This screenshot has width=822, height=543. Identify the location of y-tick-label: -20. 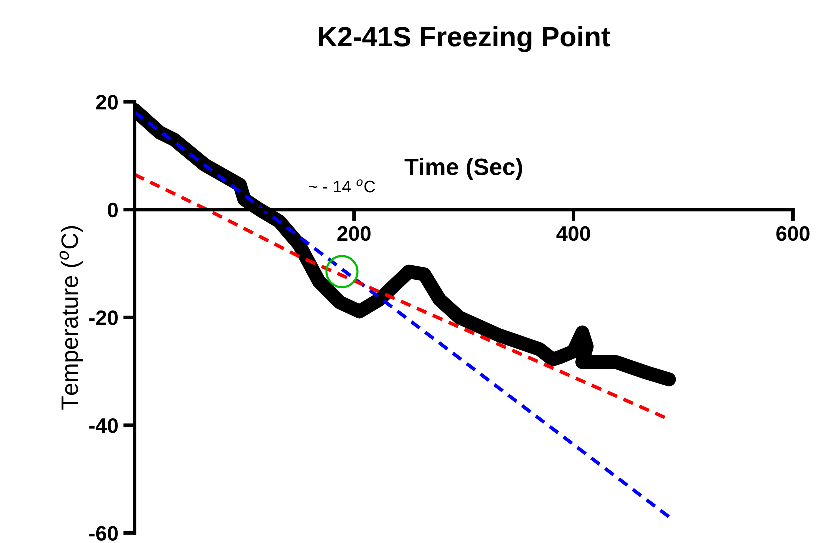
(104, 318).